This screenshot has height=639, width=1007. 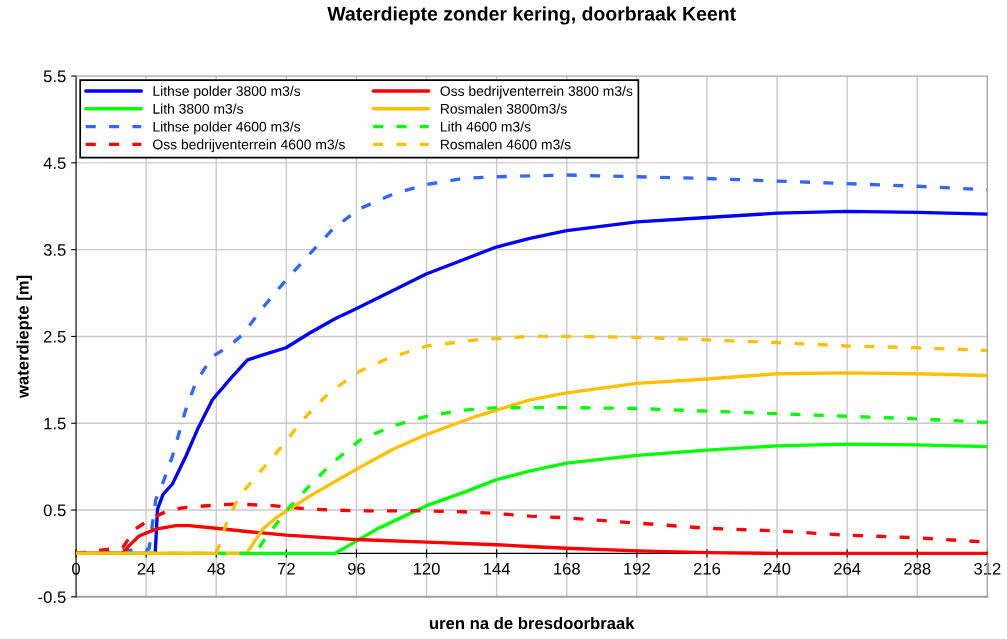 I want to click on x-tick-label: 168, so click(x=567, y=568).